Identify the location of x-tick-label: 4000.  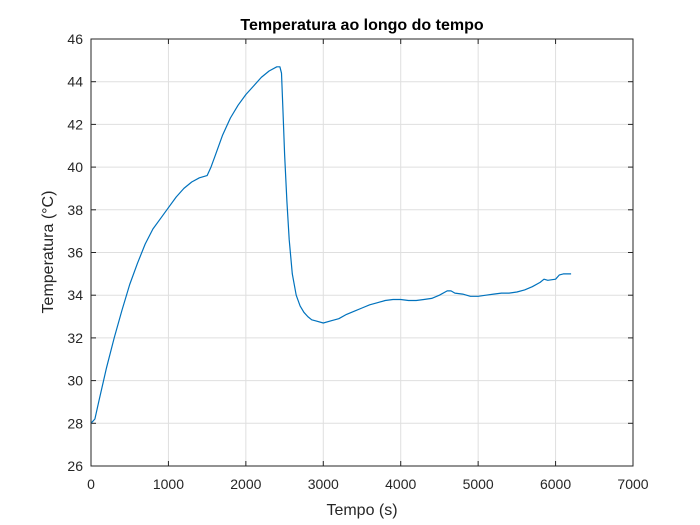
(400, 484).